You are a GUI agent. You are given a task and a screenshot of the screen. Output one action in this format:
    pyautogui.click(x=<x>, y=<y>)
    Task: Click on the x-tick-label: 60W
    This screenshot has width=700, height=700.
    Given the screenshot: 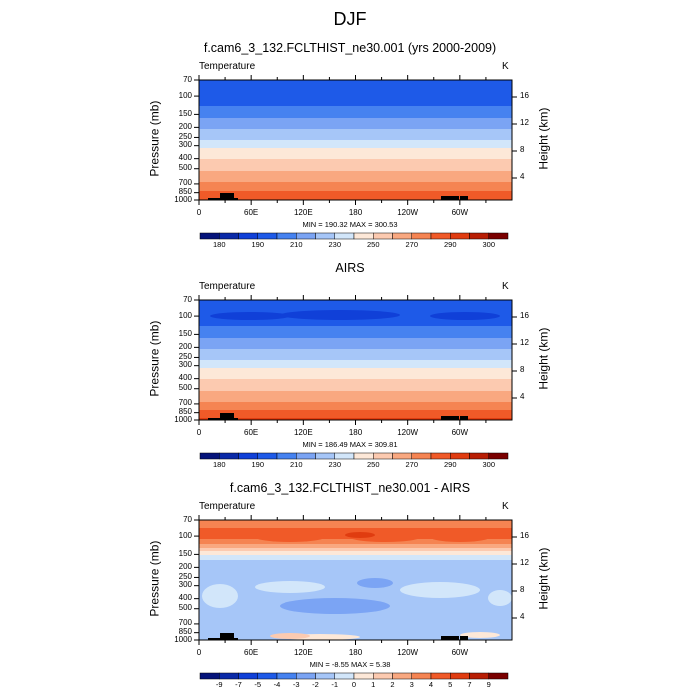 What is the action you would take?
    pyautogui.click(x=460, y=432)
    